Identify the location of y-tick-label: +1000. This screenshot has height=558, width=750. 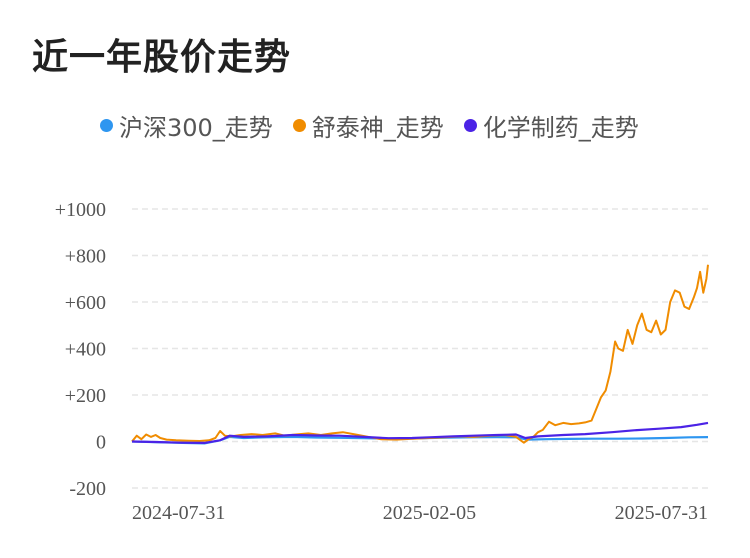
(80, 210).